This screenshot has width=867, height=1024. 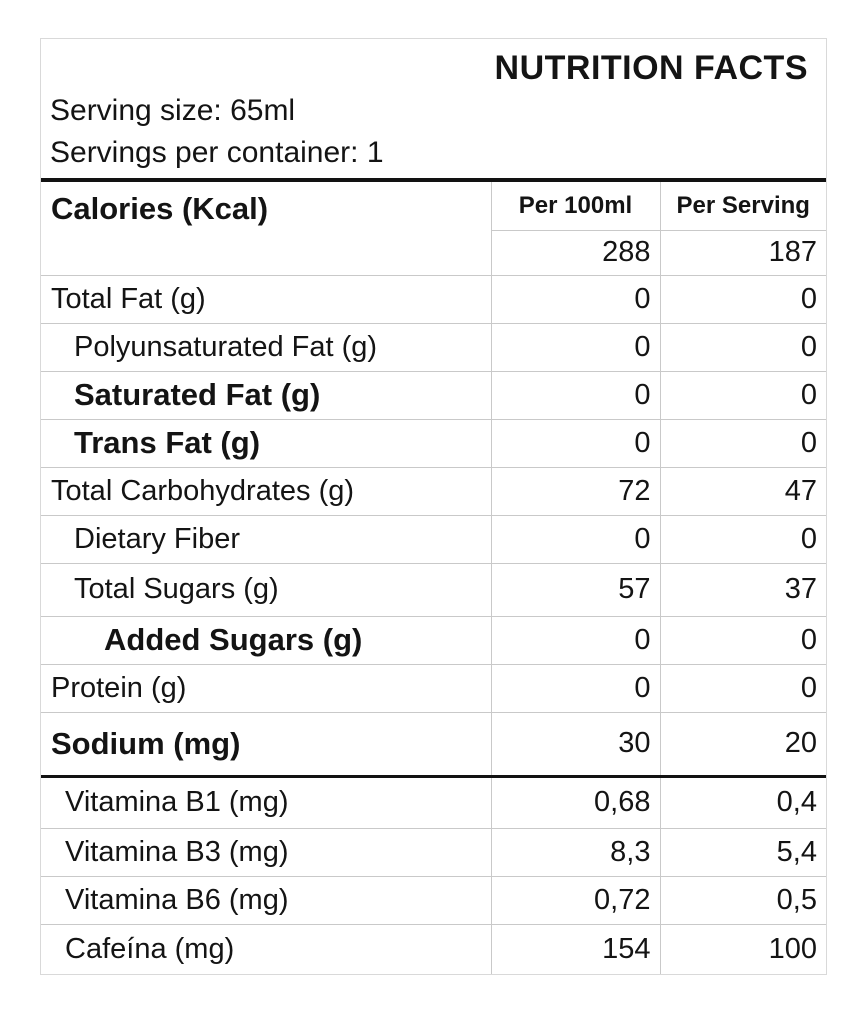 I want to click on calories-label: Calories (Kcal), so click(x=160, y=208).